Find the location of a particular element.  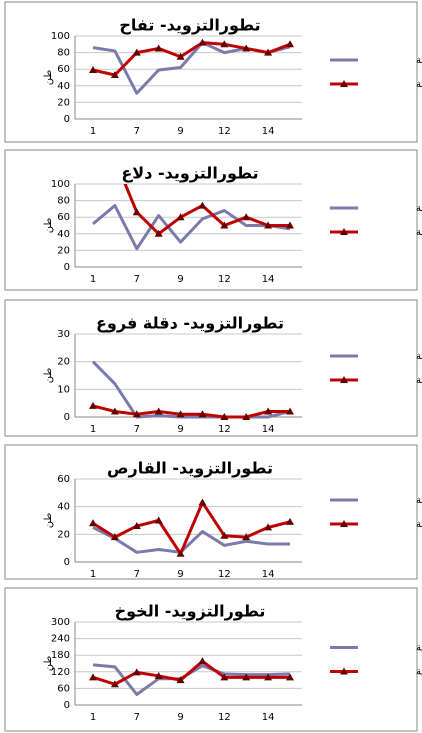

y-tick-label: 120 is located at coordinates (60, 672).